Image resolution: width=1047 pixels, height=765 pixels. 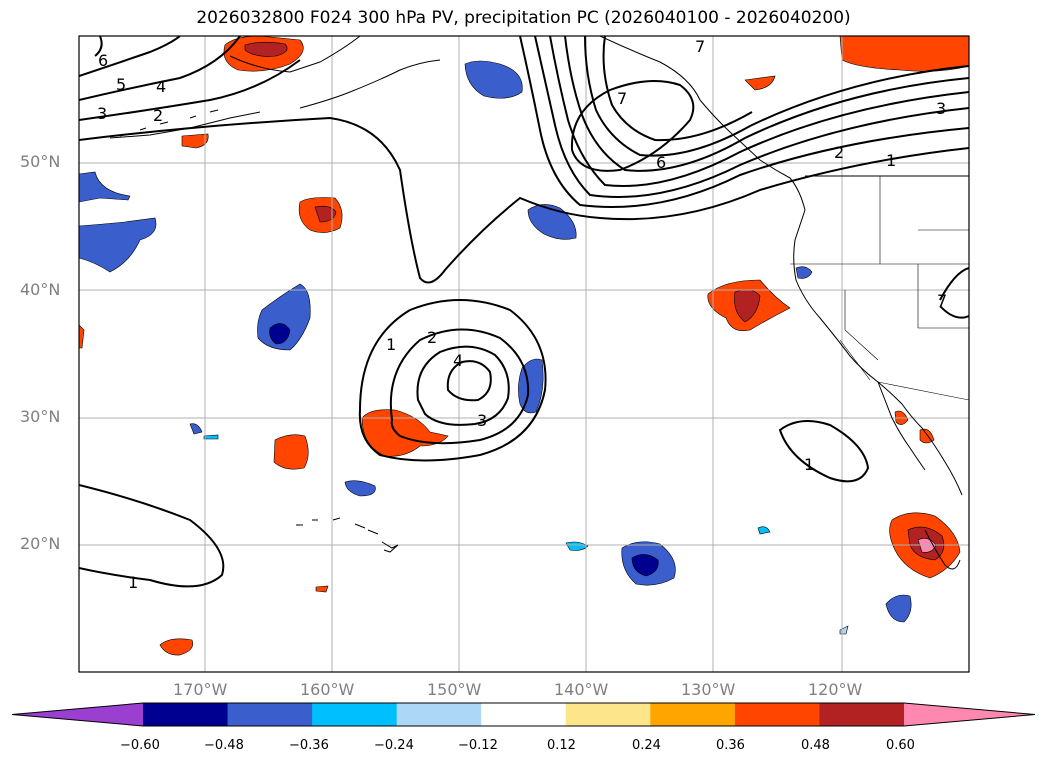 What do you see at coordinates (40, 416) in the screenshot?
I see `lat-label: 30°N` at bounding box center [40, 416].